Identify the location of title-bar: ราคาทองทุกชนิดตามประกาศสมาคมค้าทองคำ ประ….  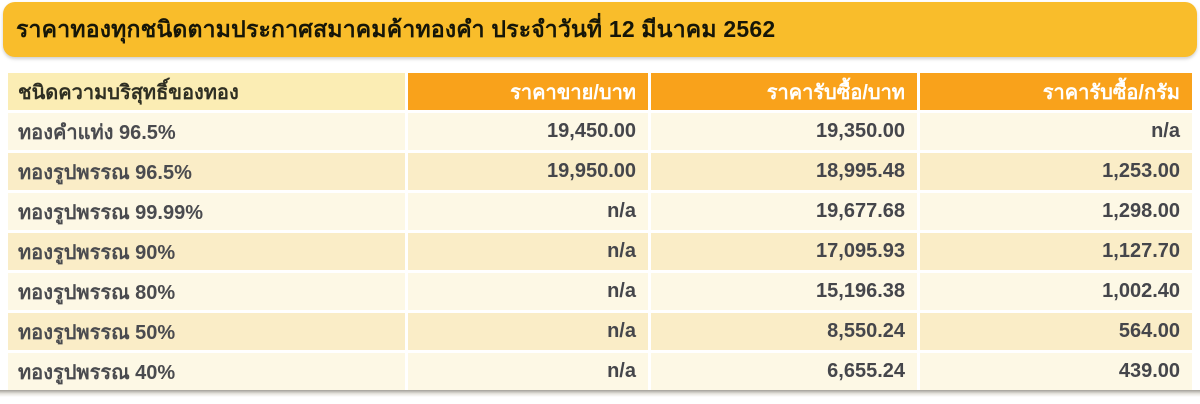
(600, 29).